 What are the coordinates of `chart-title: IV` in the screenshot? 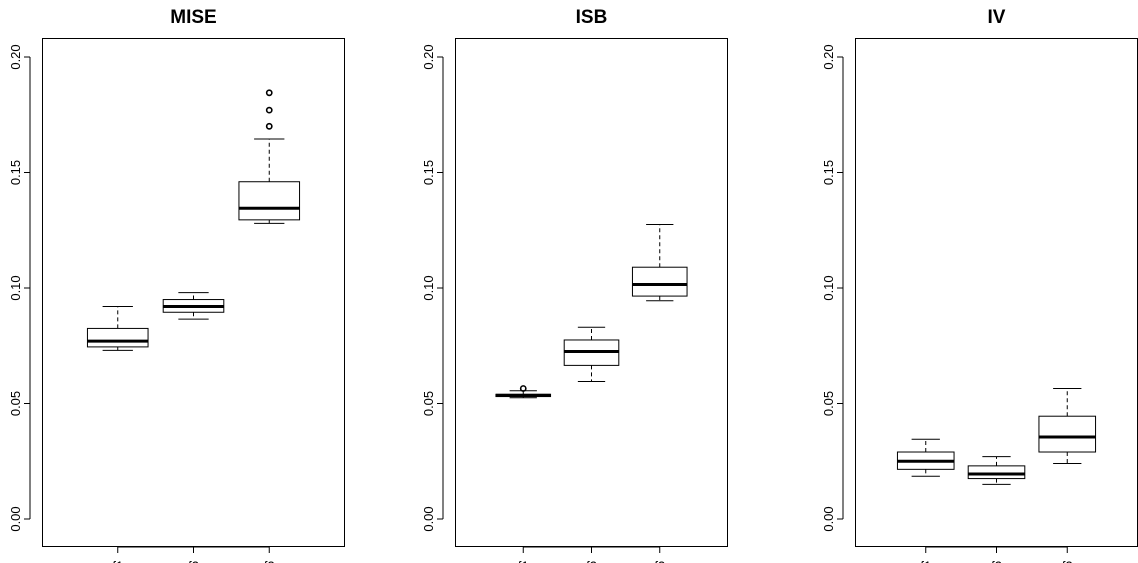 It's located at (997, 17).